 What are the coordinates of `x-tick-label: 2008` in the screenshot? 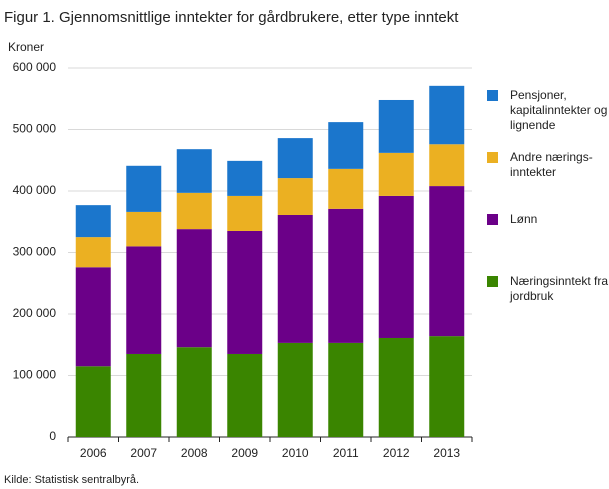 It's located at (194, 453).